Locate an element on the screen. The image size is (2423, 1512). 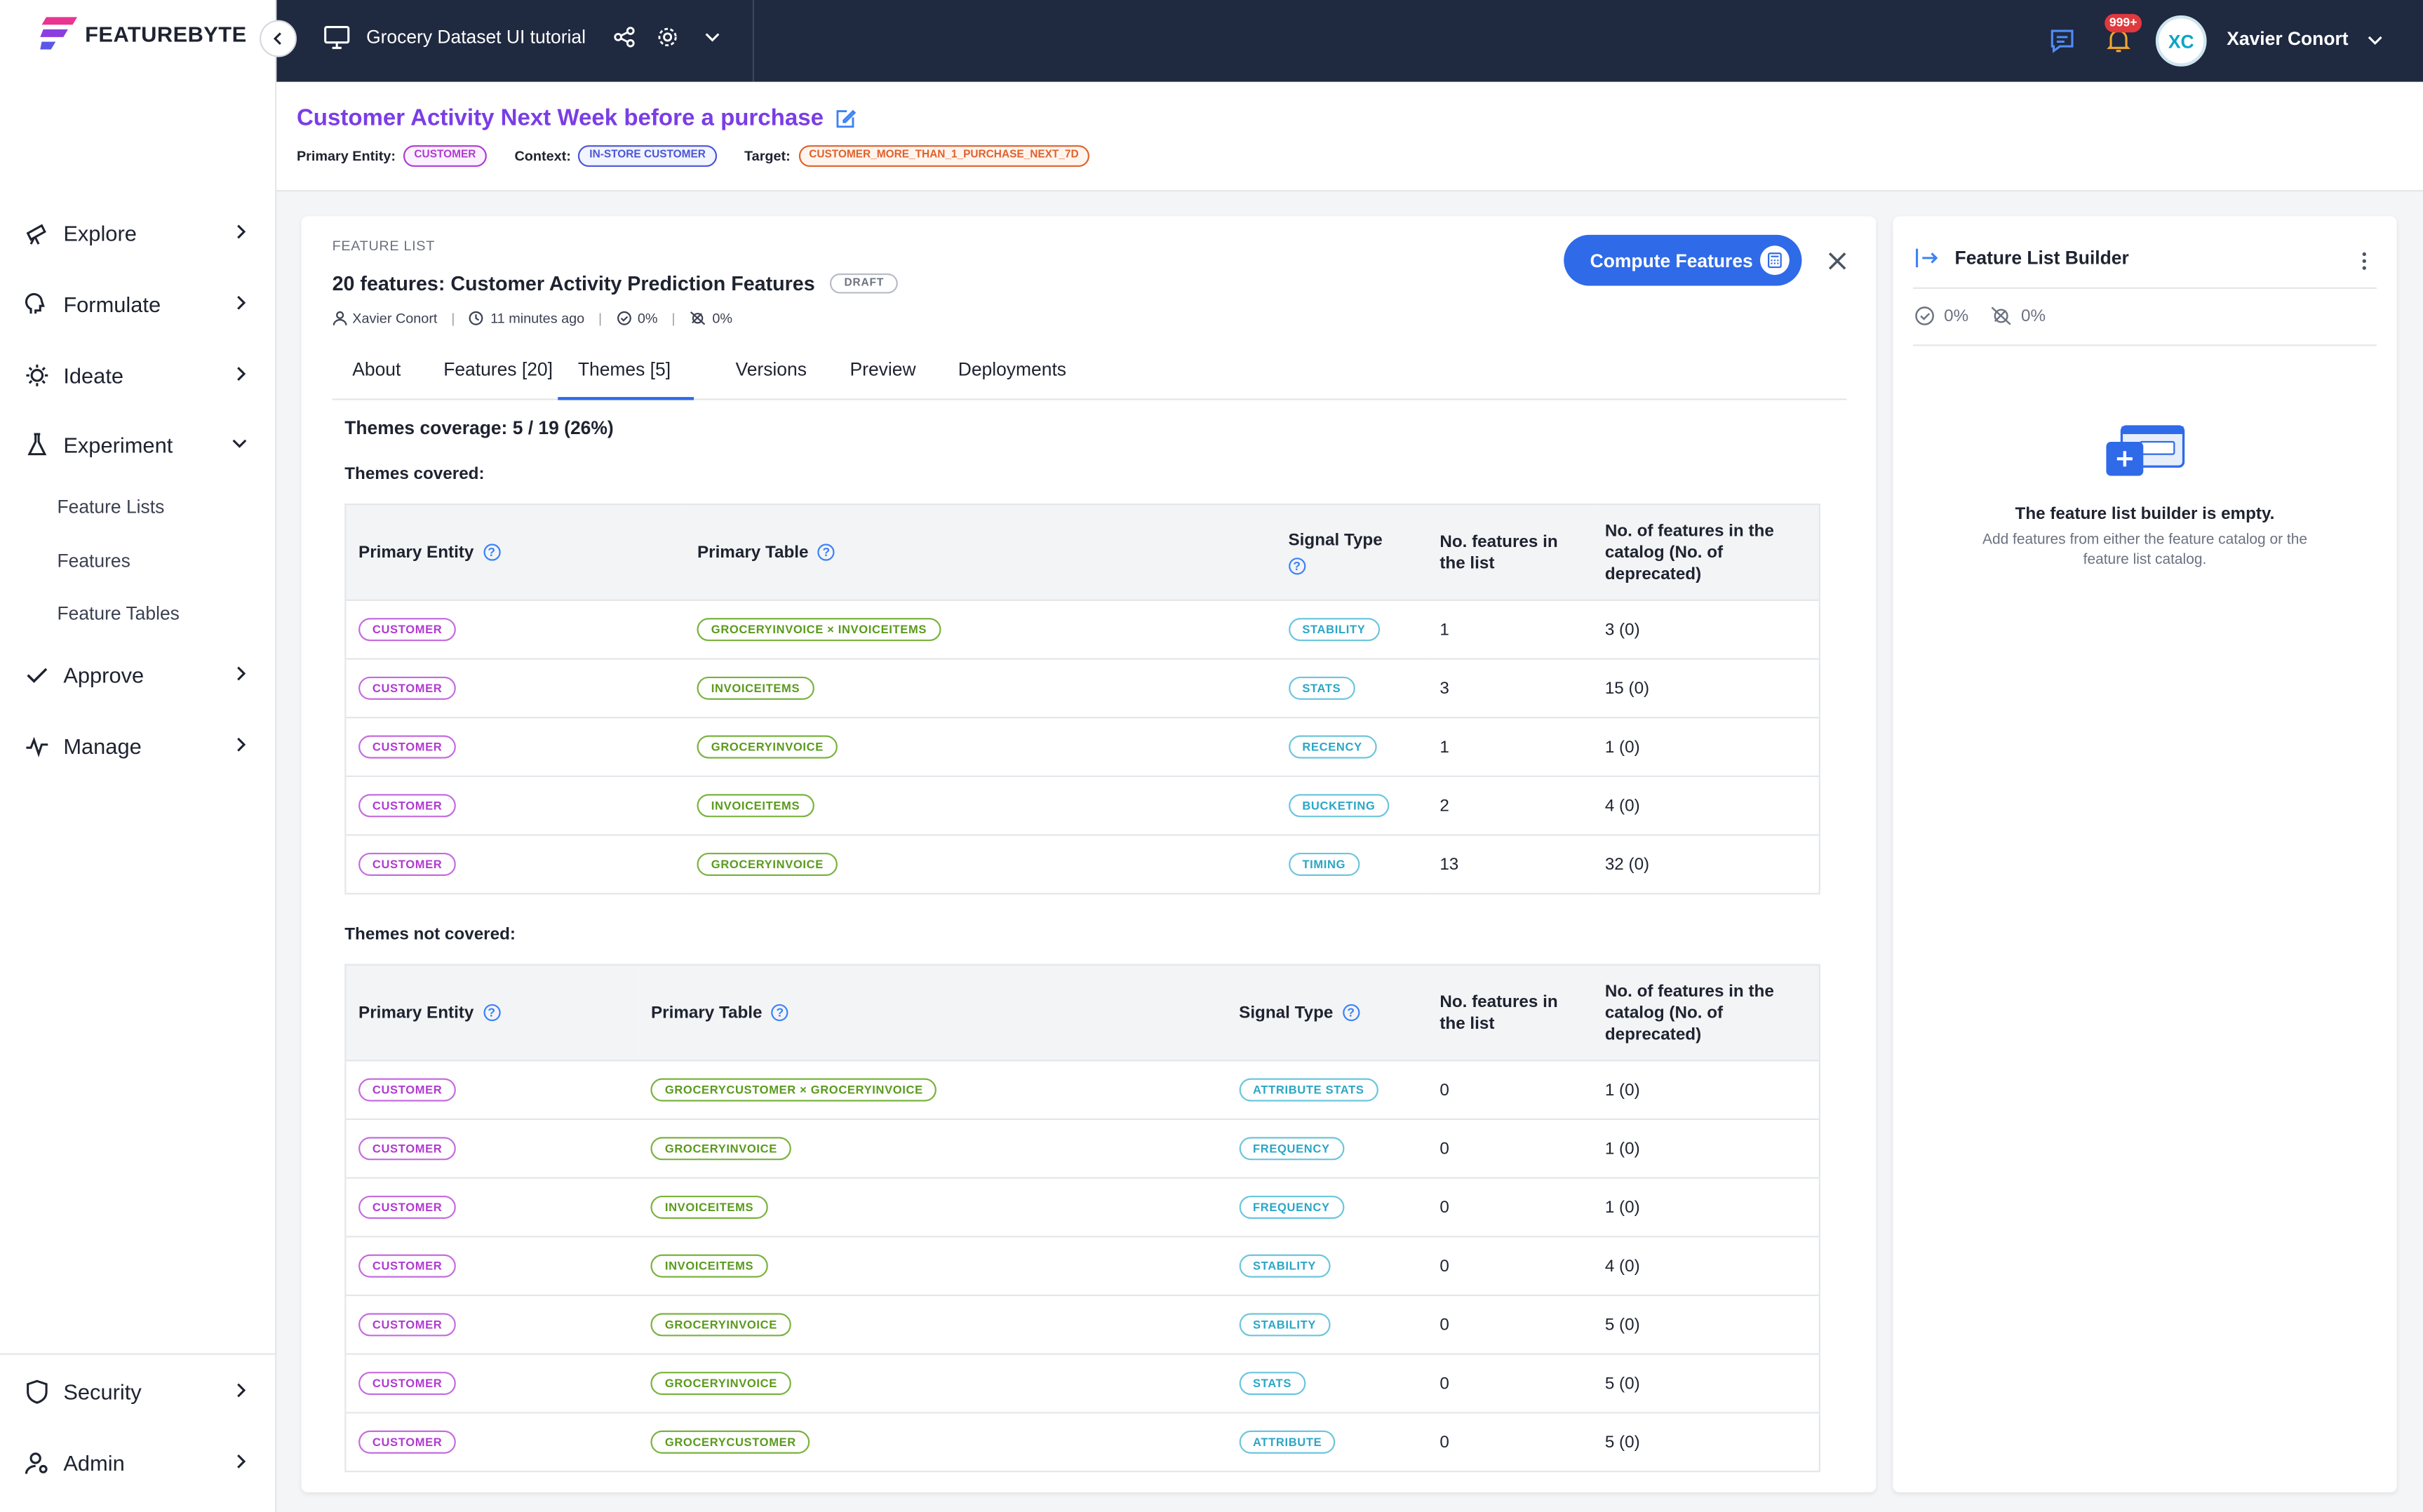
table-tag: GROCERYINVOICE × INVOICEITEMS is located at coordinates (819, 630).